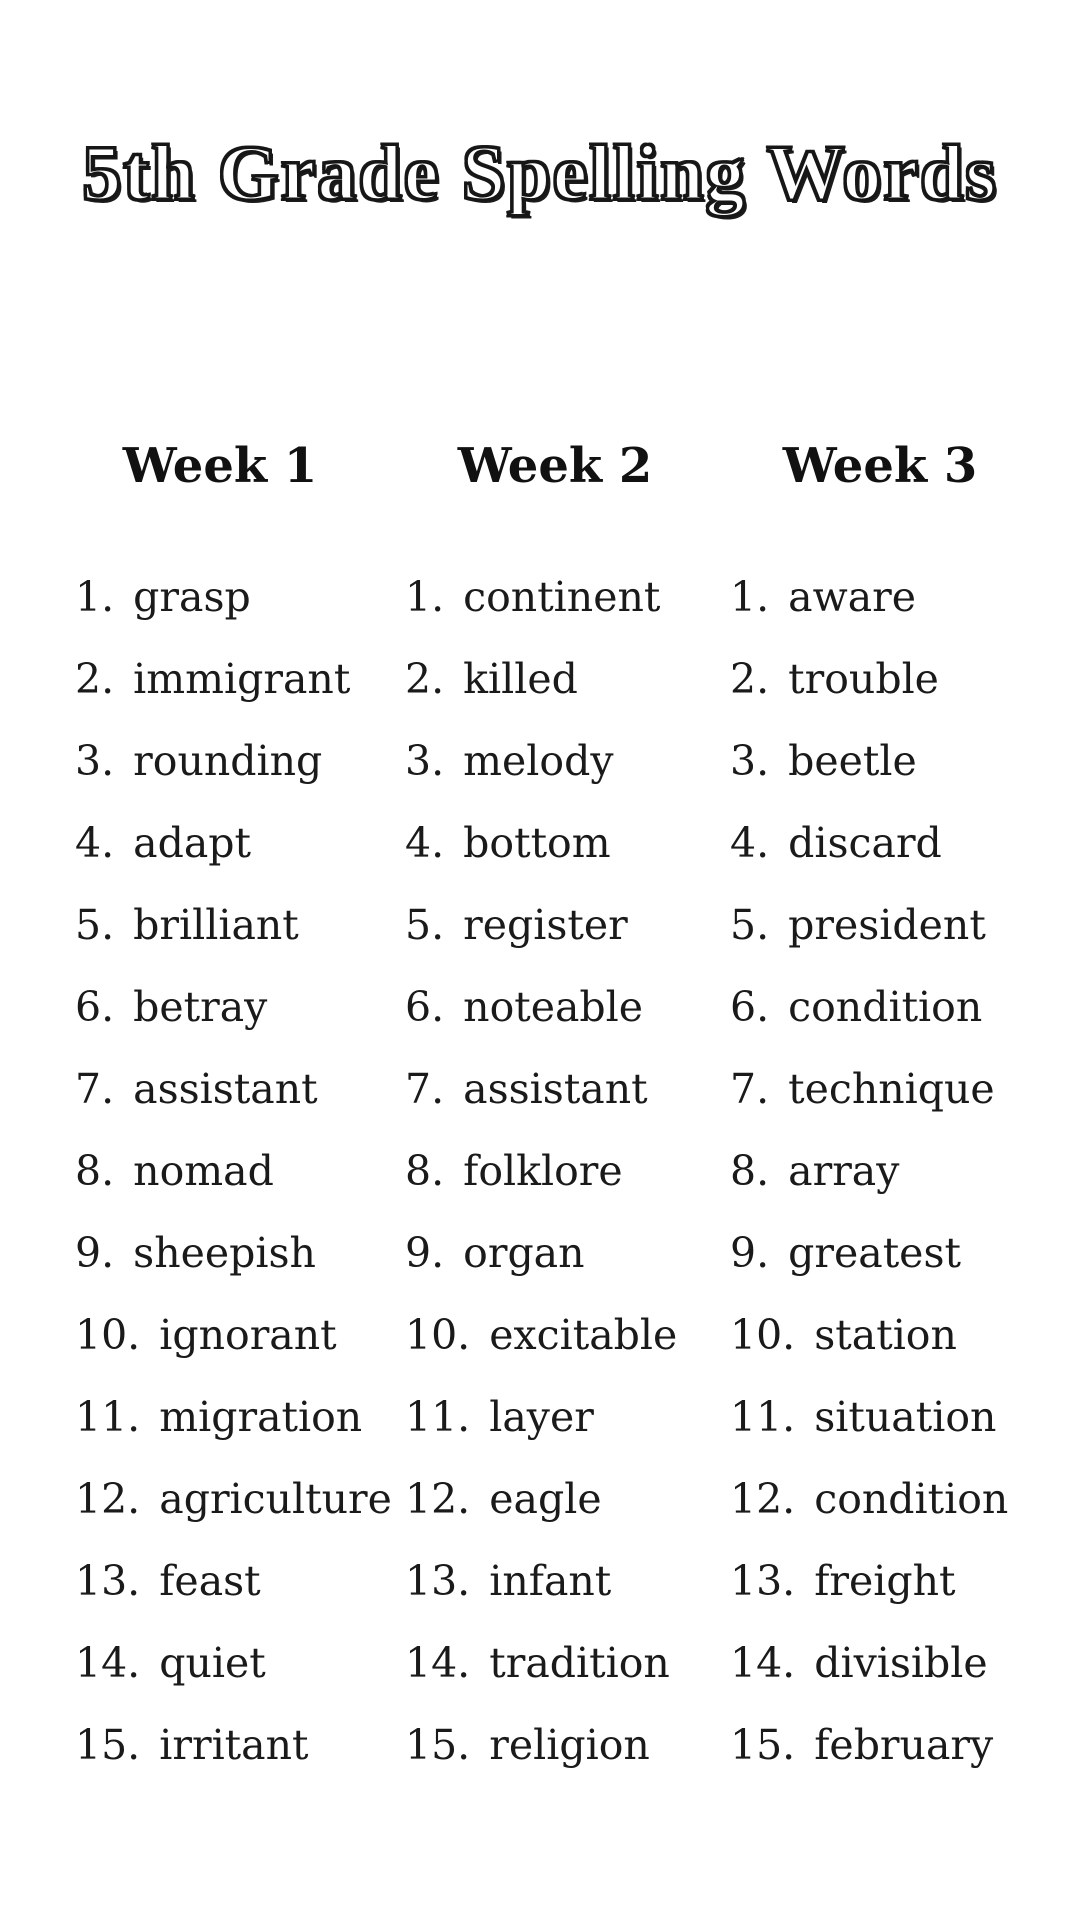  What do you see at coordinates (438, 1499) in the screenshot?
I see `word-number: 12.` at bounding box center [438, 1499].